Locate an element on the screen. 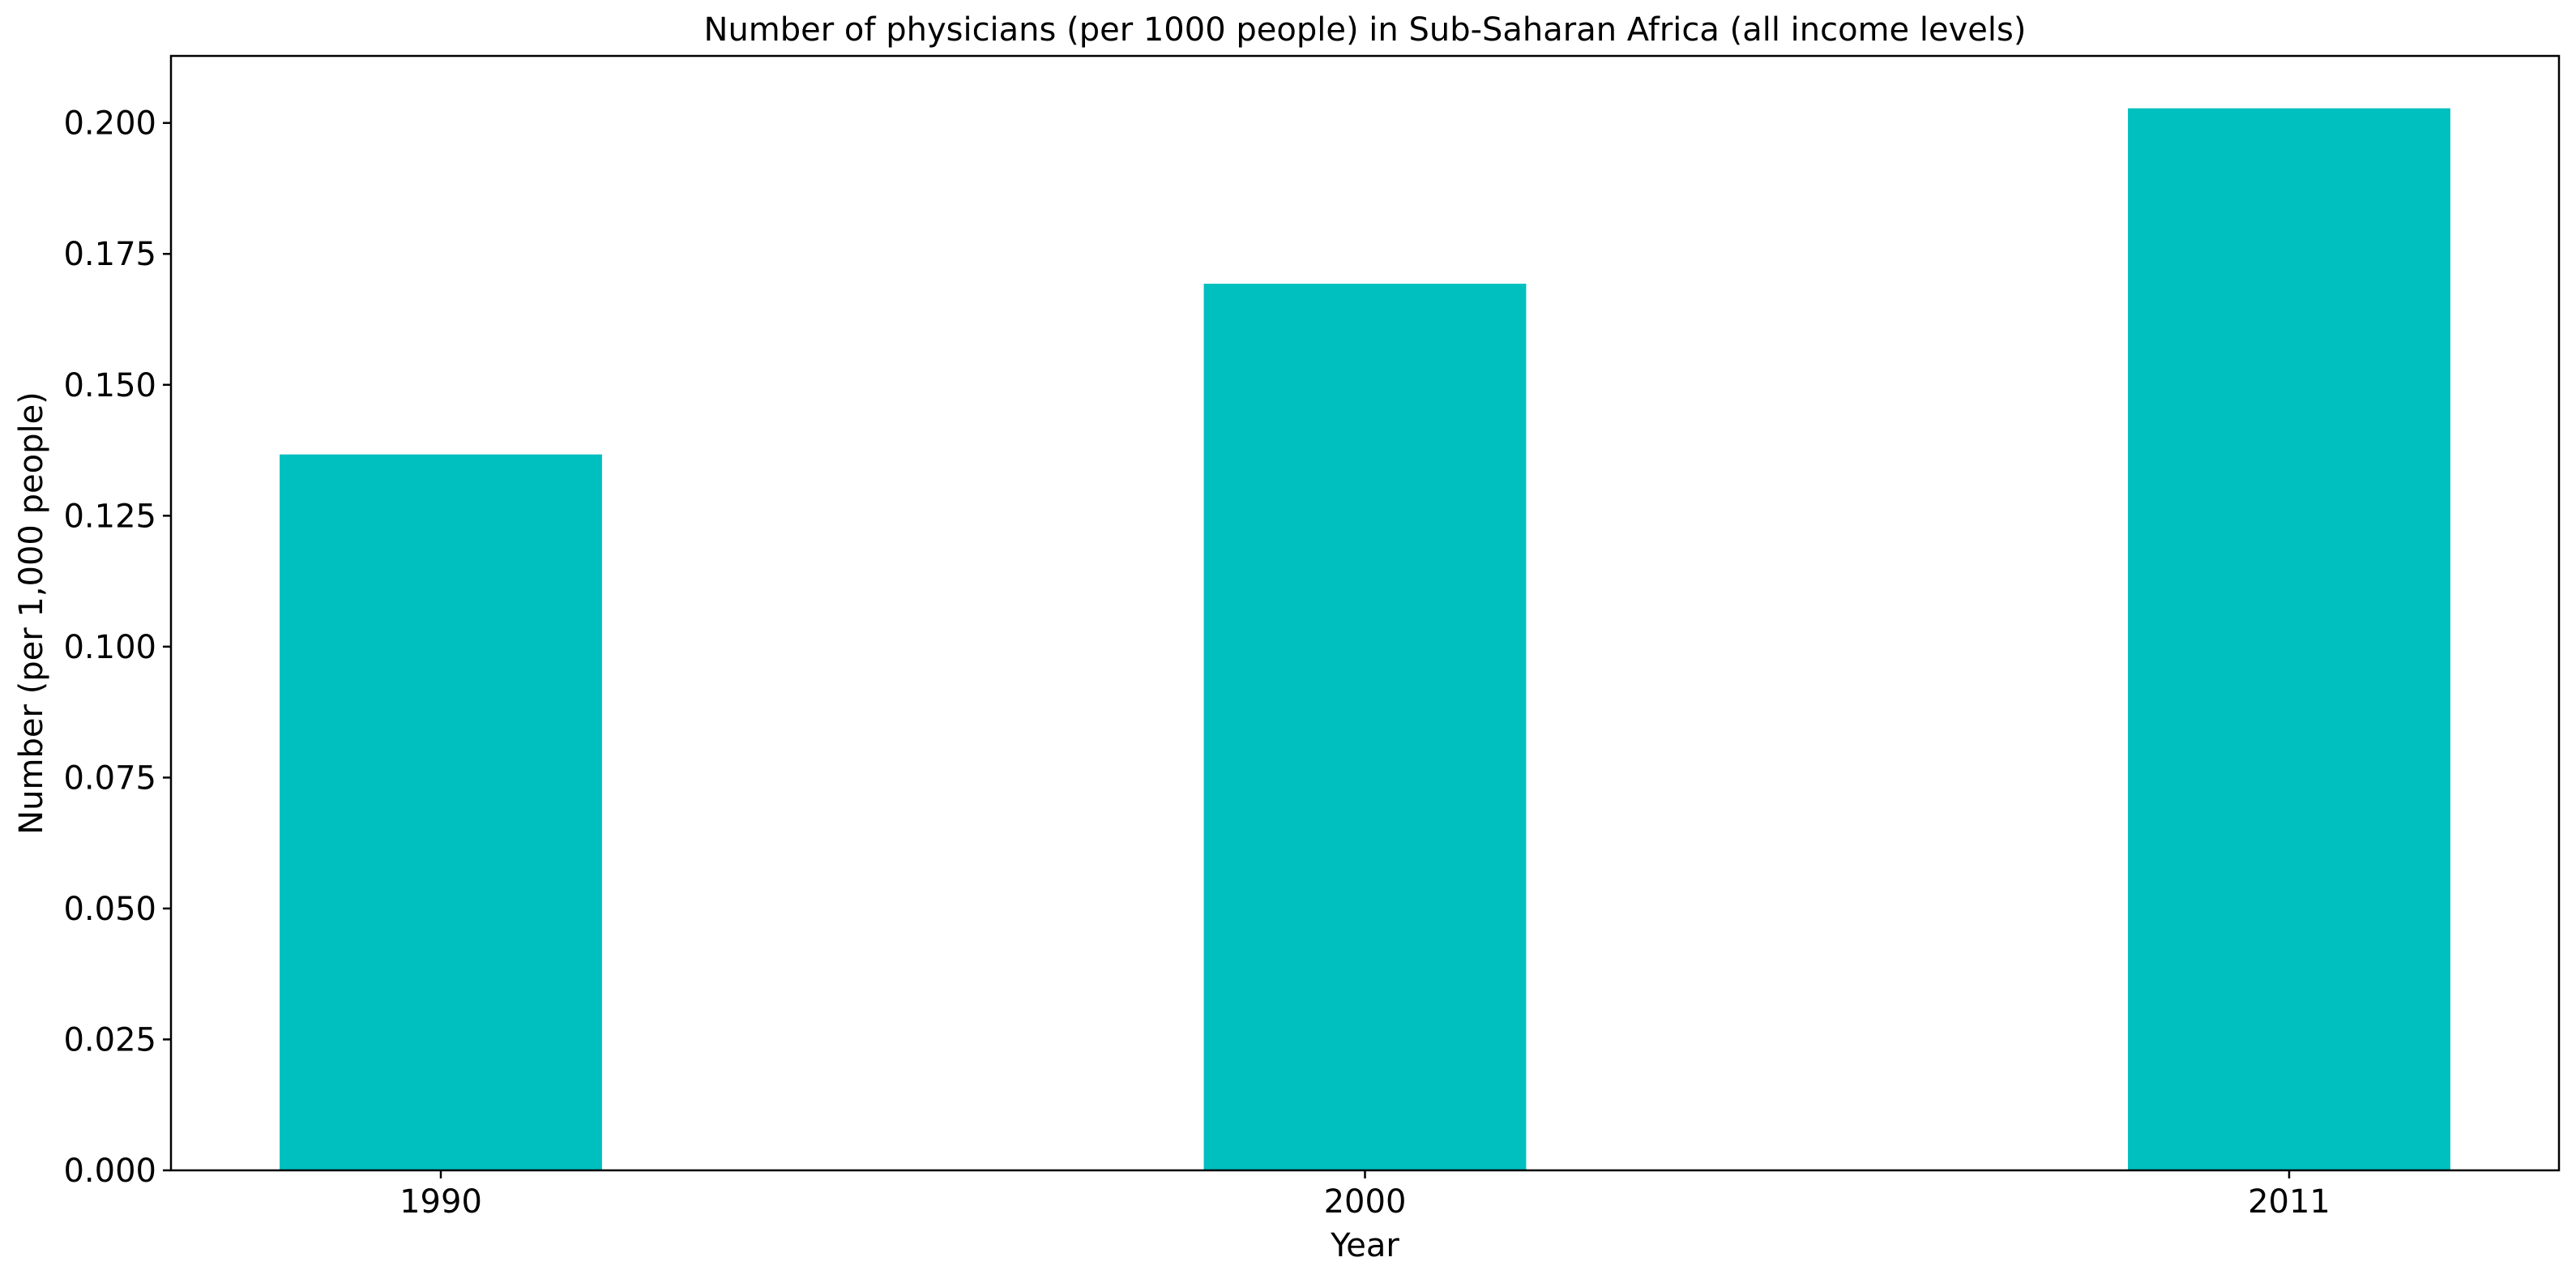 The height and width of the screenshot is (1283, 2576). y-tick-label: 0.200 is located at coordinates (109, 124).